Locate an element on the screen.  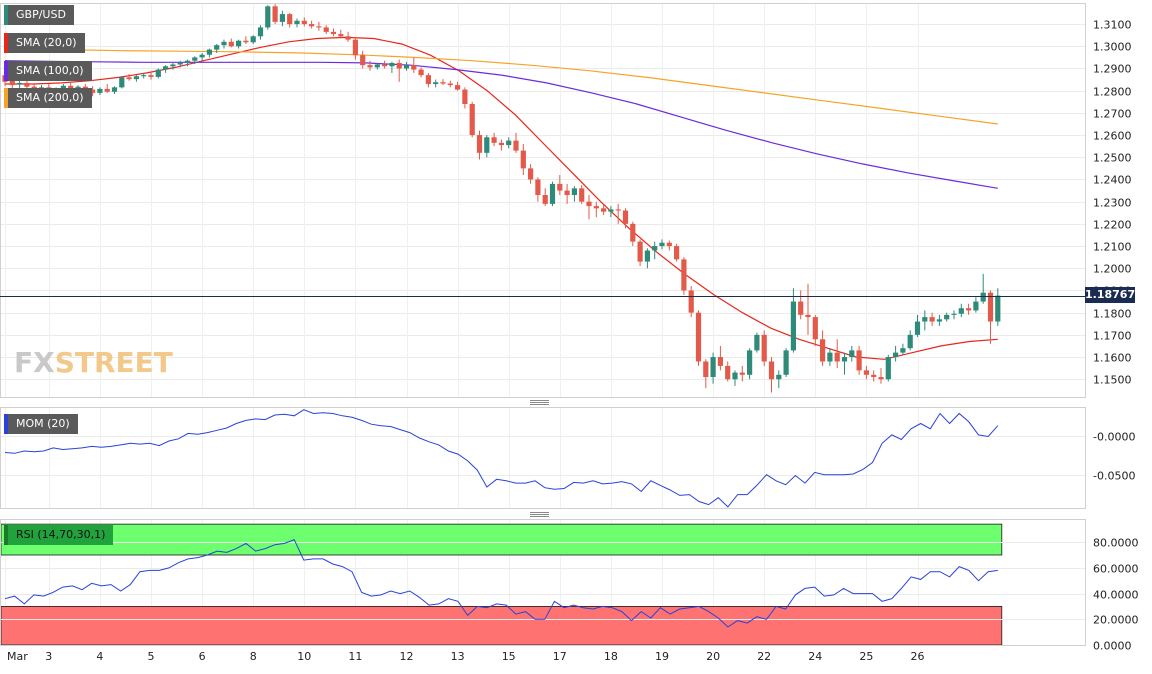
momentum-swatch is located at coordinates (6, 424).